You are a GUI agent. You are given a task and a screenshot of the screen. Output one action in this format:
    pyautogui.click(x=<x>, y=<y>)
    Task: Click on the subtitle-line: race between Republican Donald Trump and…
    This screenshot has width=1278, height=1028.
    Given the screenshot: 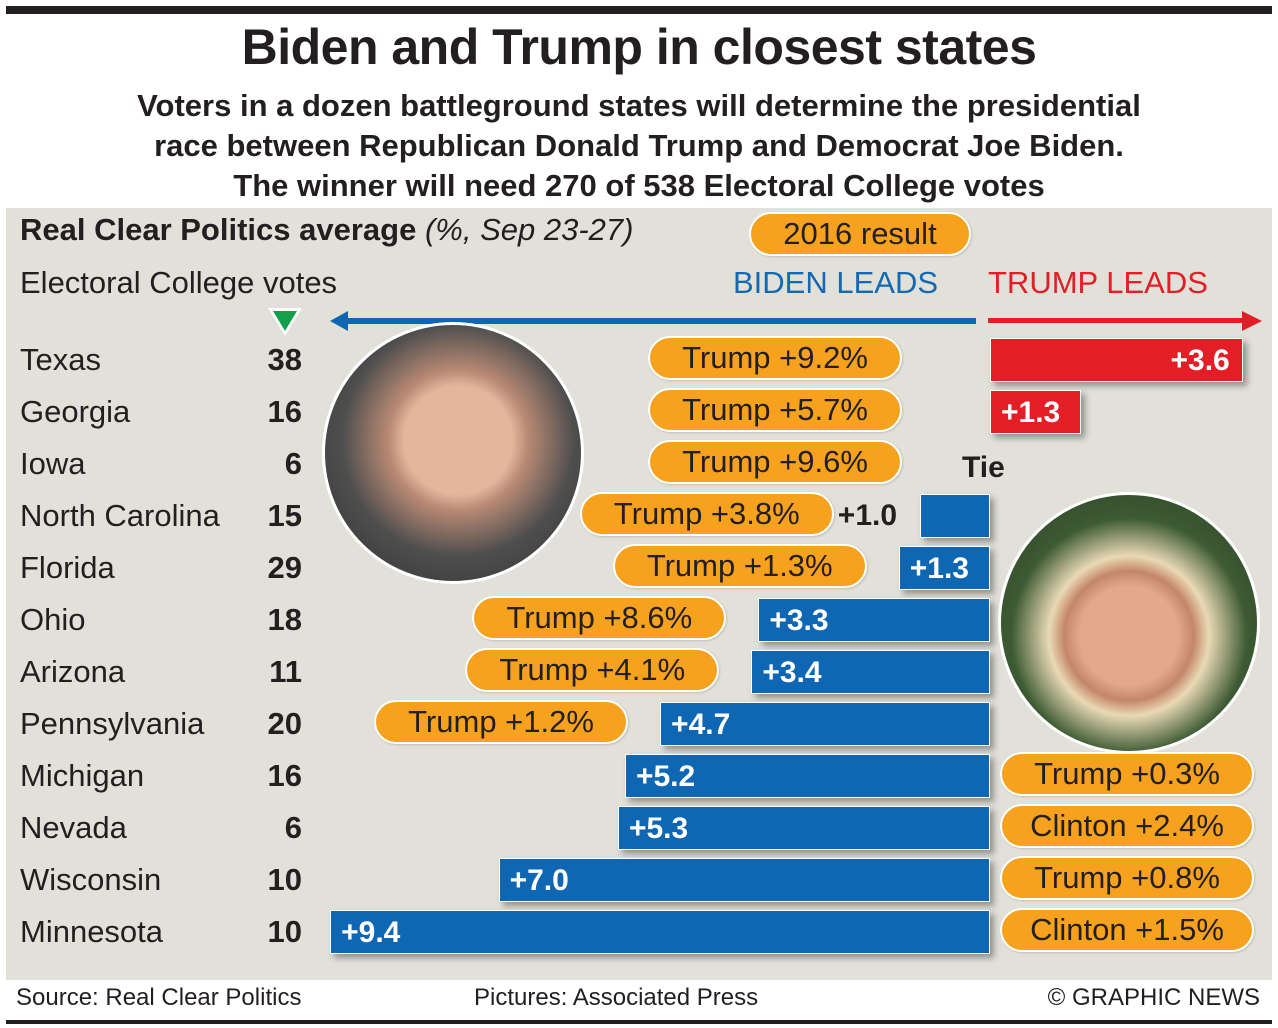 What is the action you would take?
    pyautogui.click(x=639, y=145)
    